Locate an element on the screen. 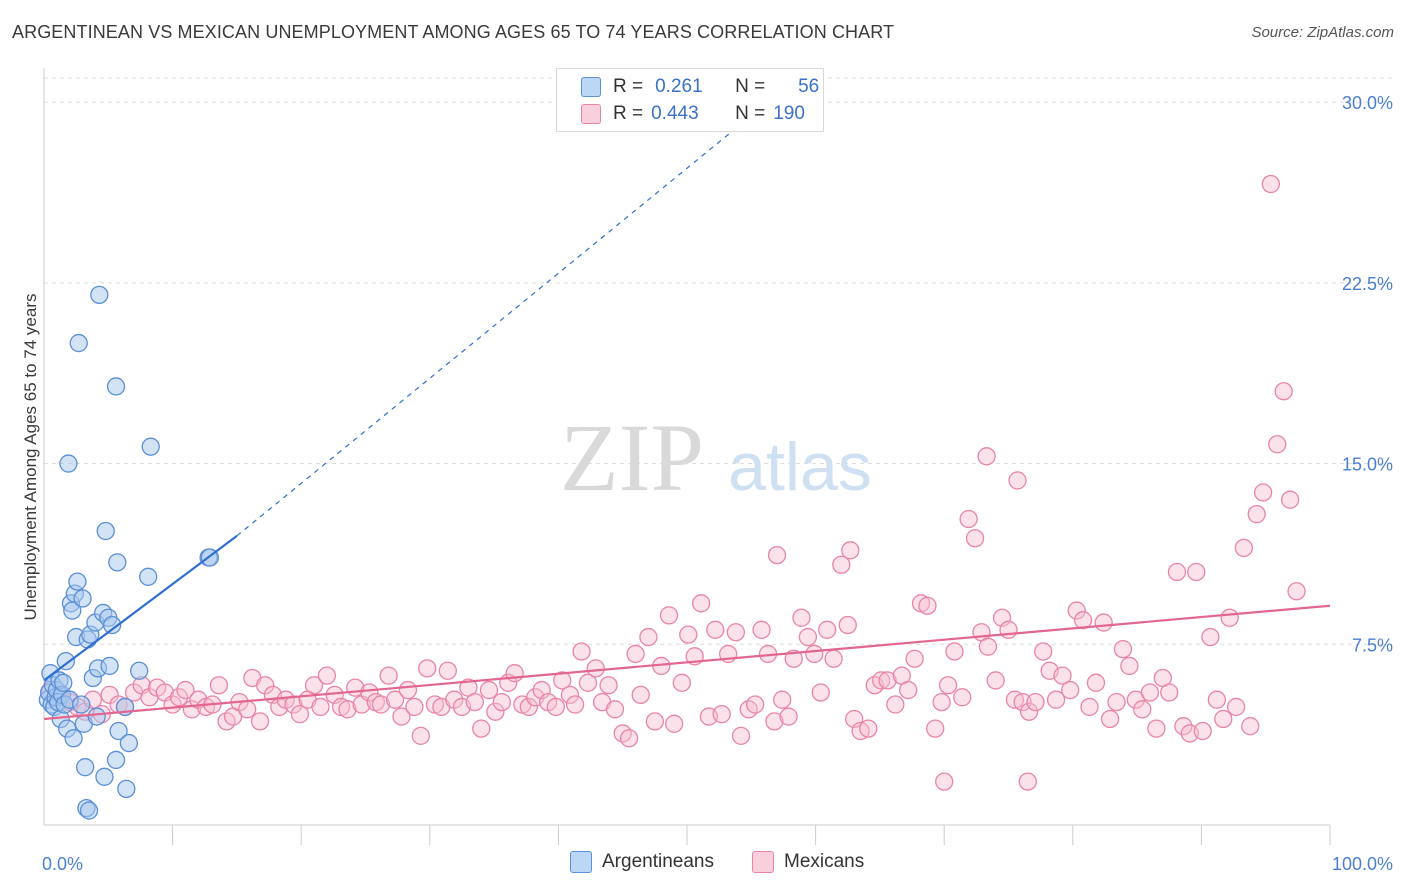 The width and height of the screenshot is (1406, 892). mexicans-swatch is located at coordinates (763, 862).